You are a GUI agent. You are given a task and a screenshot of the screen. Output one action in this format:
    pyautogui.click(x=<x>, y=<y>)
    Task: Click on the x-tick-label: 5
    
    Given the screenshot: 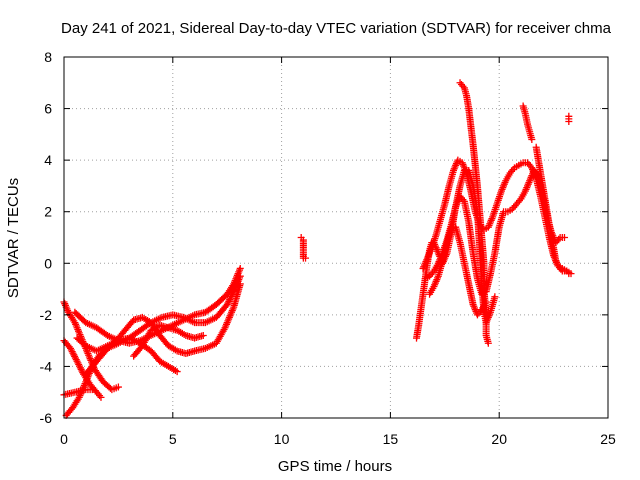 What is the action you would take?
    pyautogui.click(x=173, y=439)
    